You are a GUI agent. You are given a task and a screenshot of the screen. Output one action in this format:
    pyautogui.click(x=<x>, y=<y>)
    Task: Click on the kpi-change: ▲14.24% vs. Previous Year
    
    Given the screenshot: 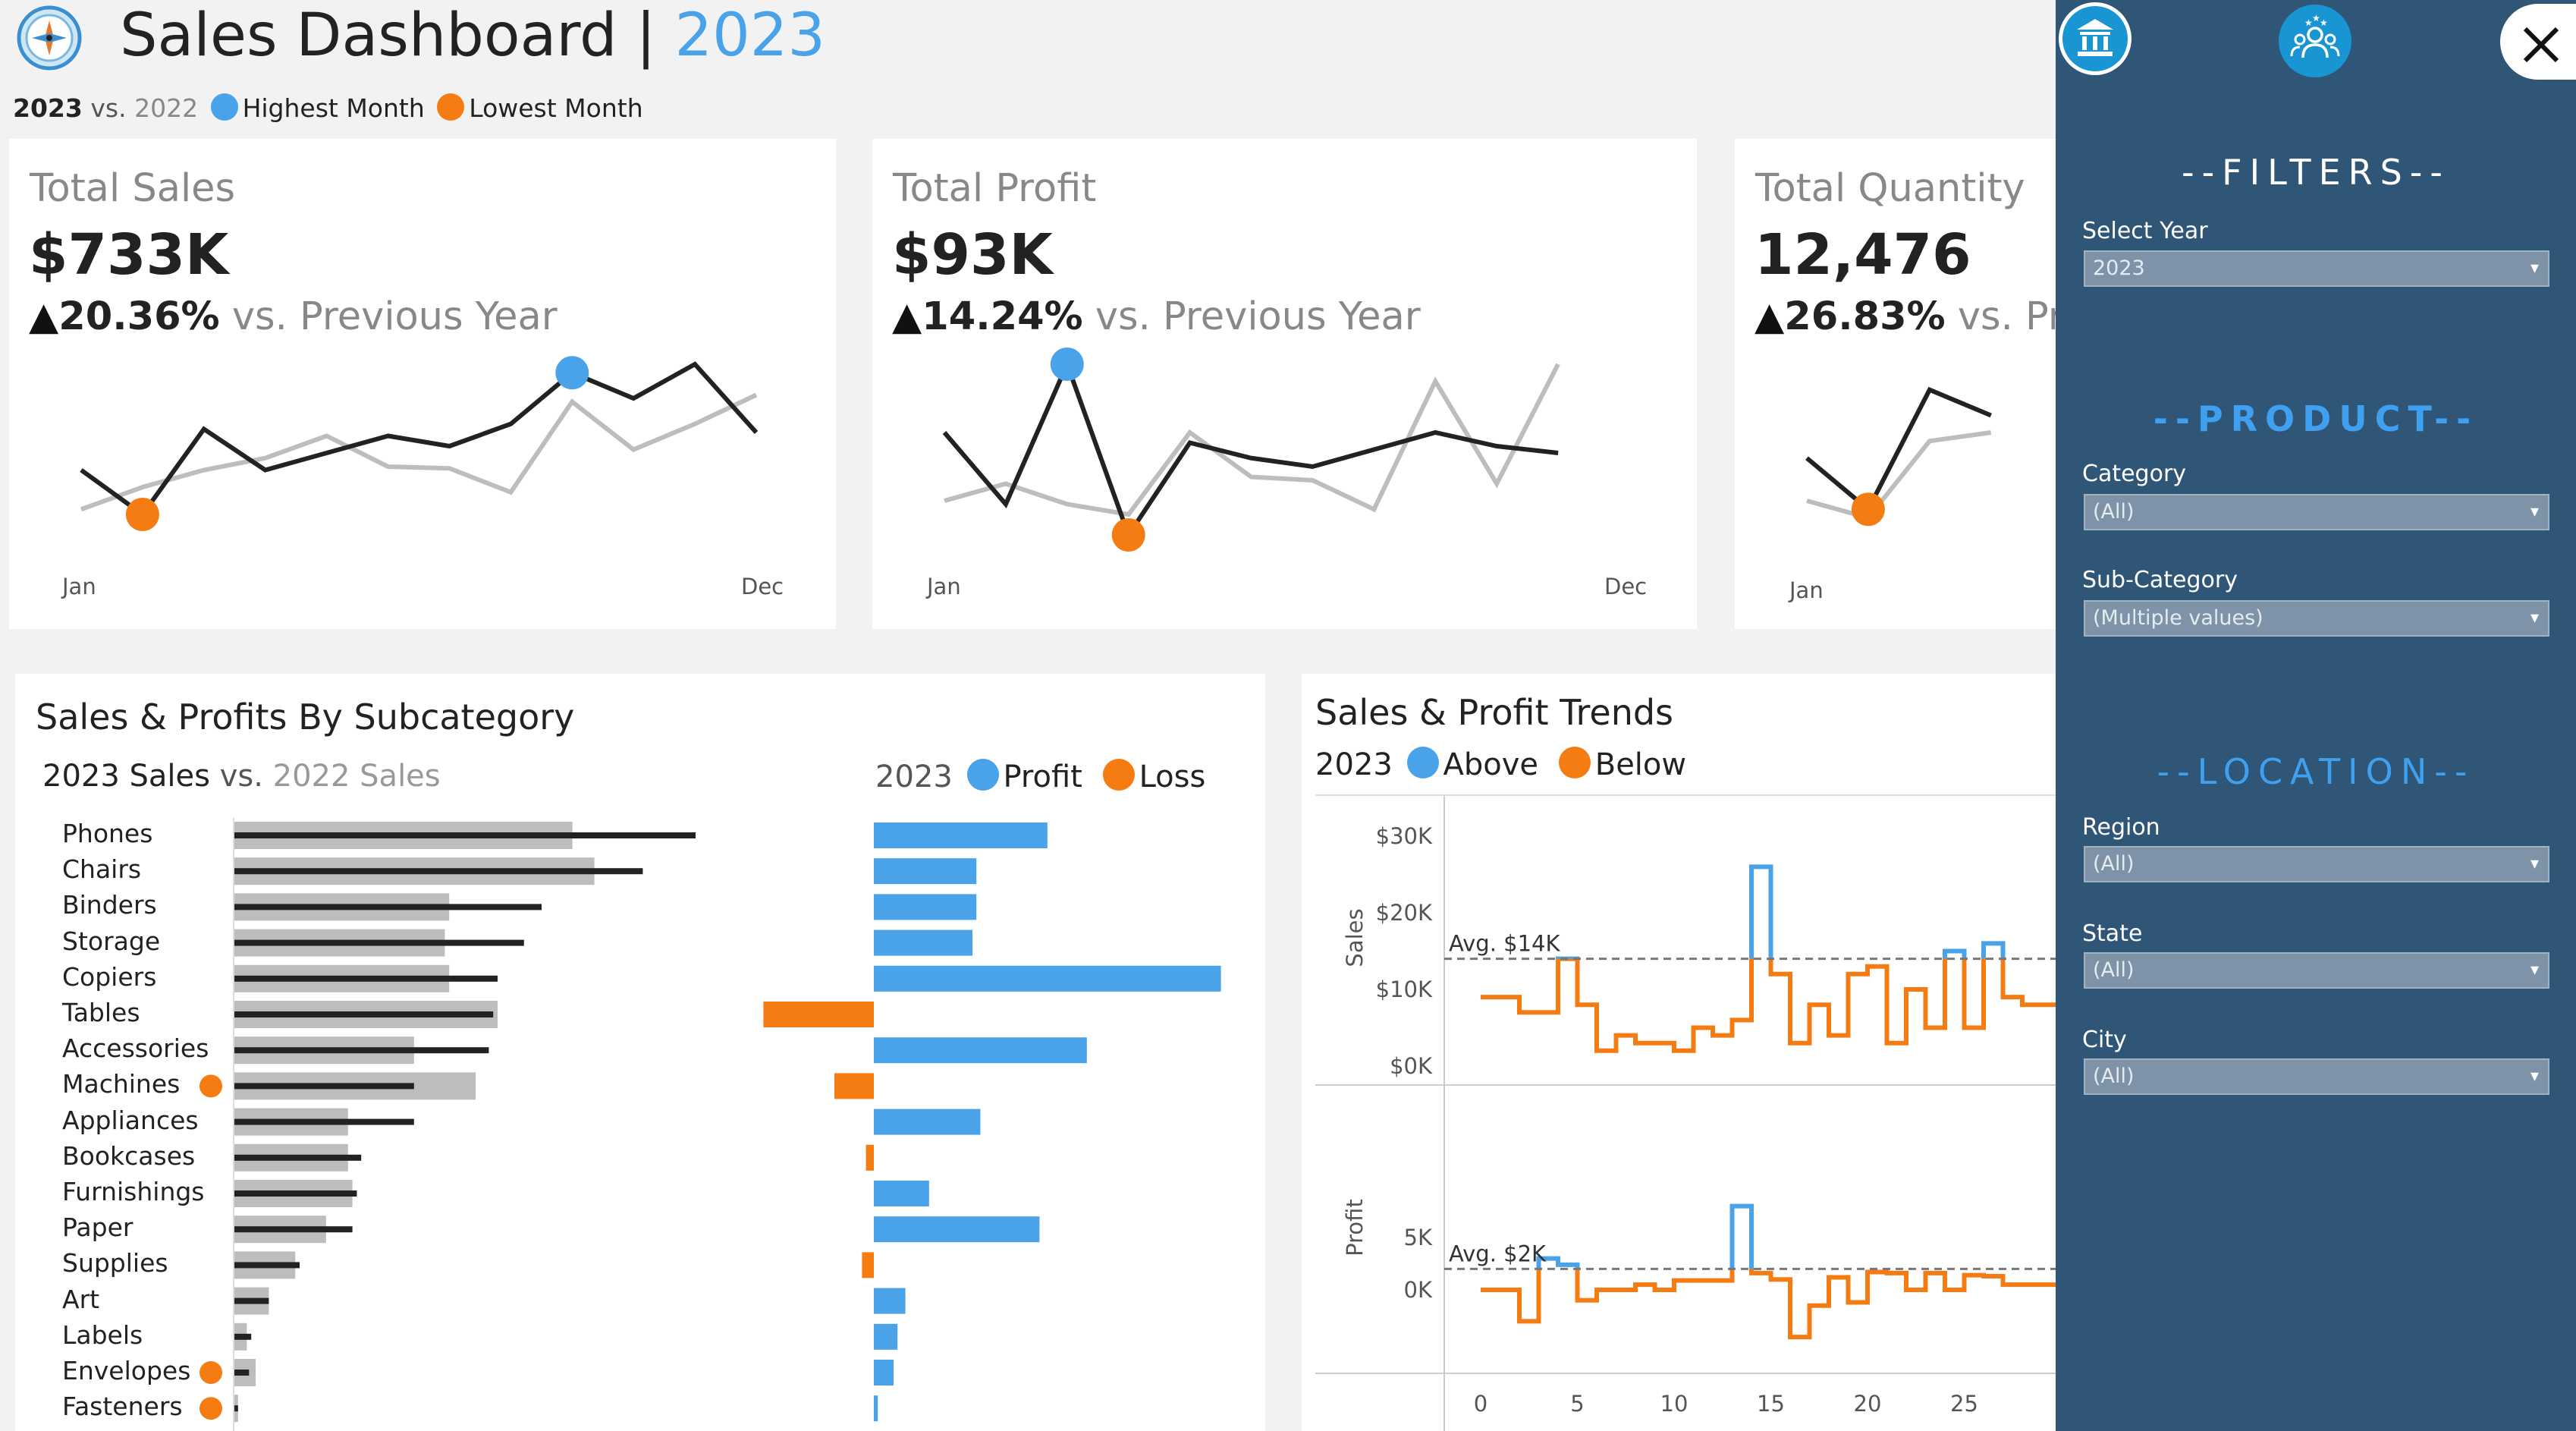 What is the action you would take?
    pyautogui.click(x=1156, y=316)
    